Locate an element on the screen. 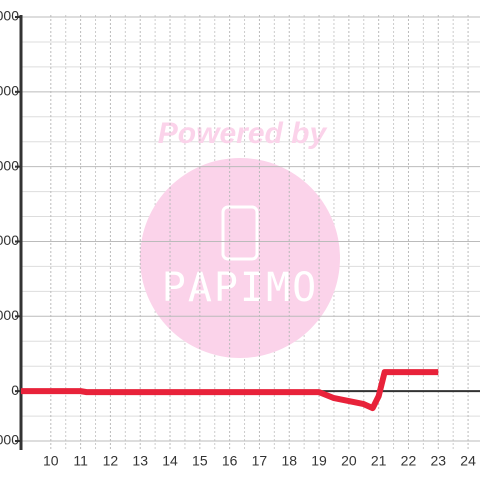 The width and height of the screenshot is (480, 480). x-tick-label: 21 is located at coordinates (379, 461).